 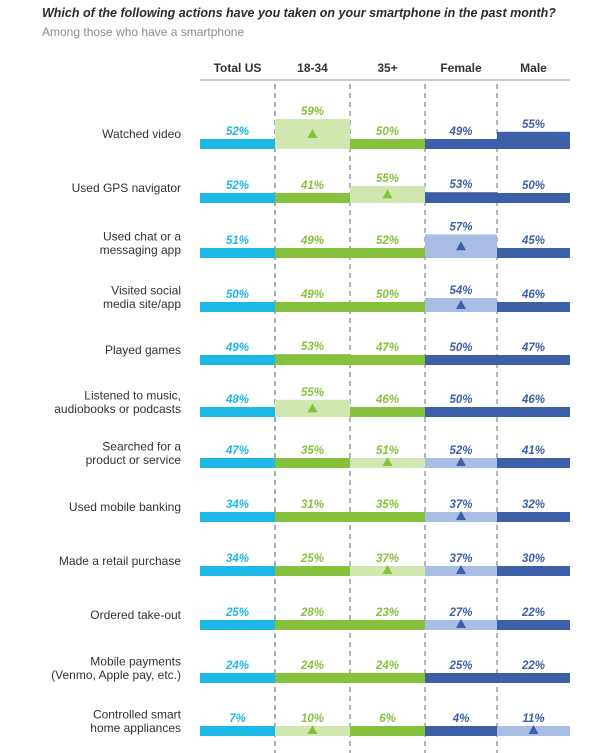 I want to click on column-header-35: 35+, so click(x=387, y=68).